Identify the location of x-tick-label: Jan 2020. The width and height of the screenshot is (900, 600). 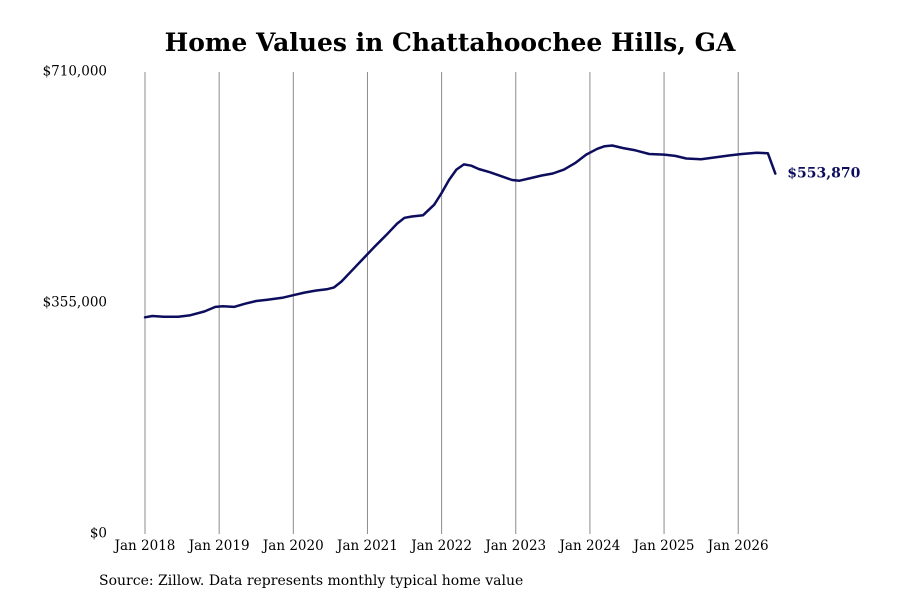
(292, 546).